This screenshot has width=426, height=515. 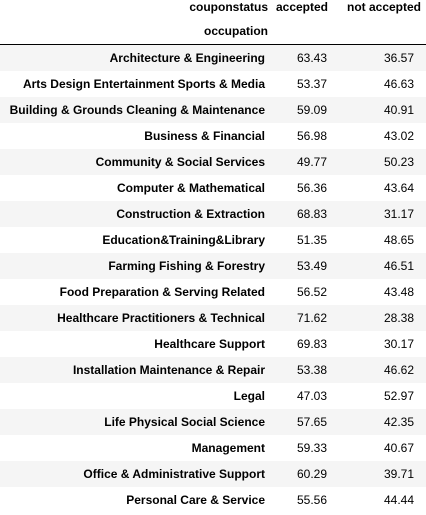 I want to click on table-row: Healthcare Support 69.83 30.17, so click(x=213, y=344).